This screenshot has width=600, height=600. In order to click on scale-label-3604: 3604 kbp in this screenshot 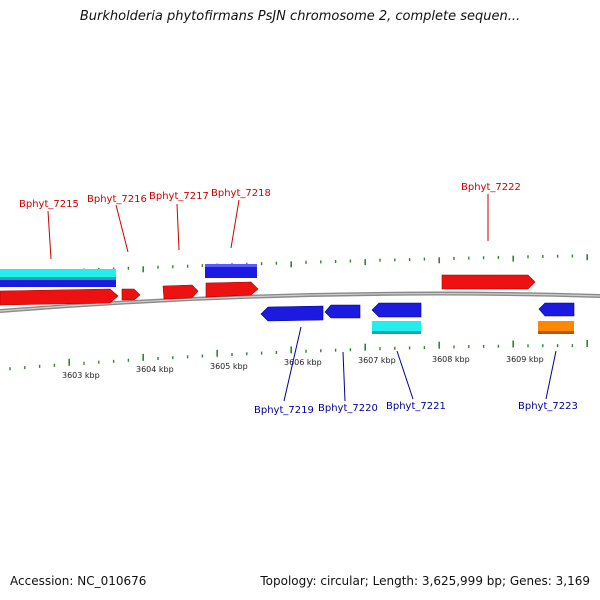, I will do `click(155, 369)`.